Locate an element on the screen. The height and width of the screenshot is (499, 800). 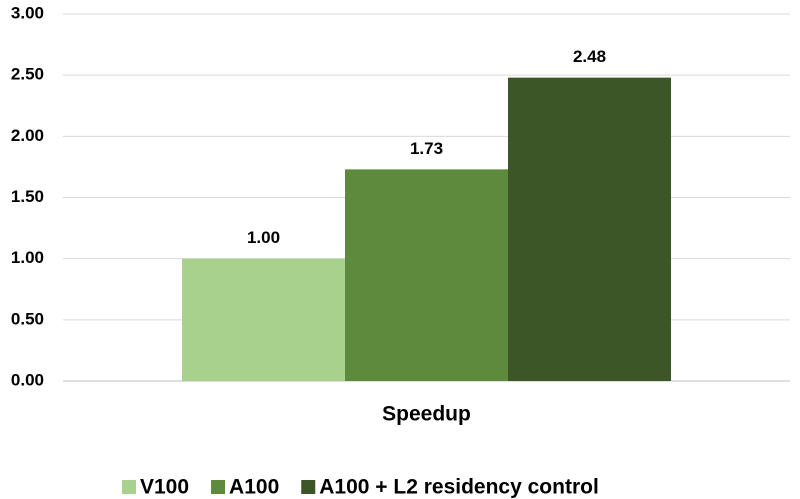
data-label: 2.48 is located at coordinates (589, 56).